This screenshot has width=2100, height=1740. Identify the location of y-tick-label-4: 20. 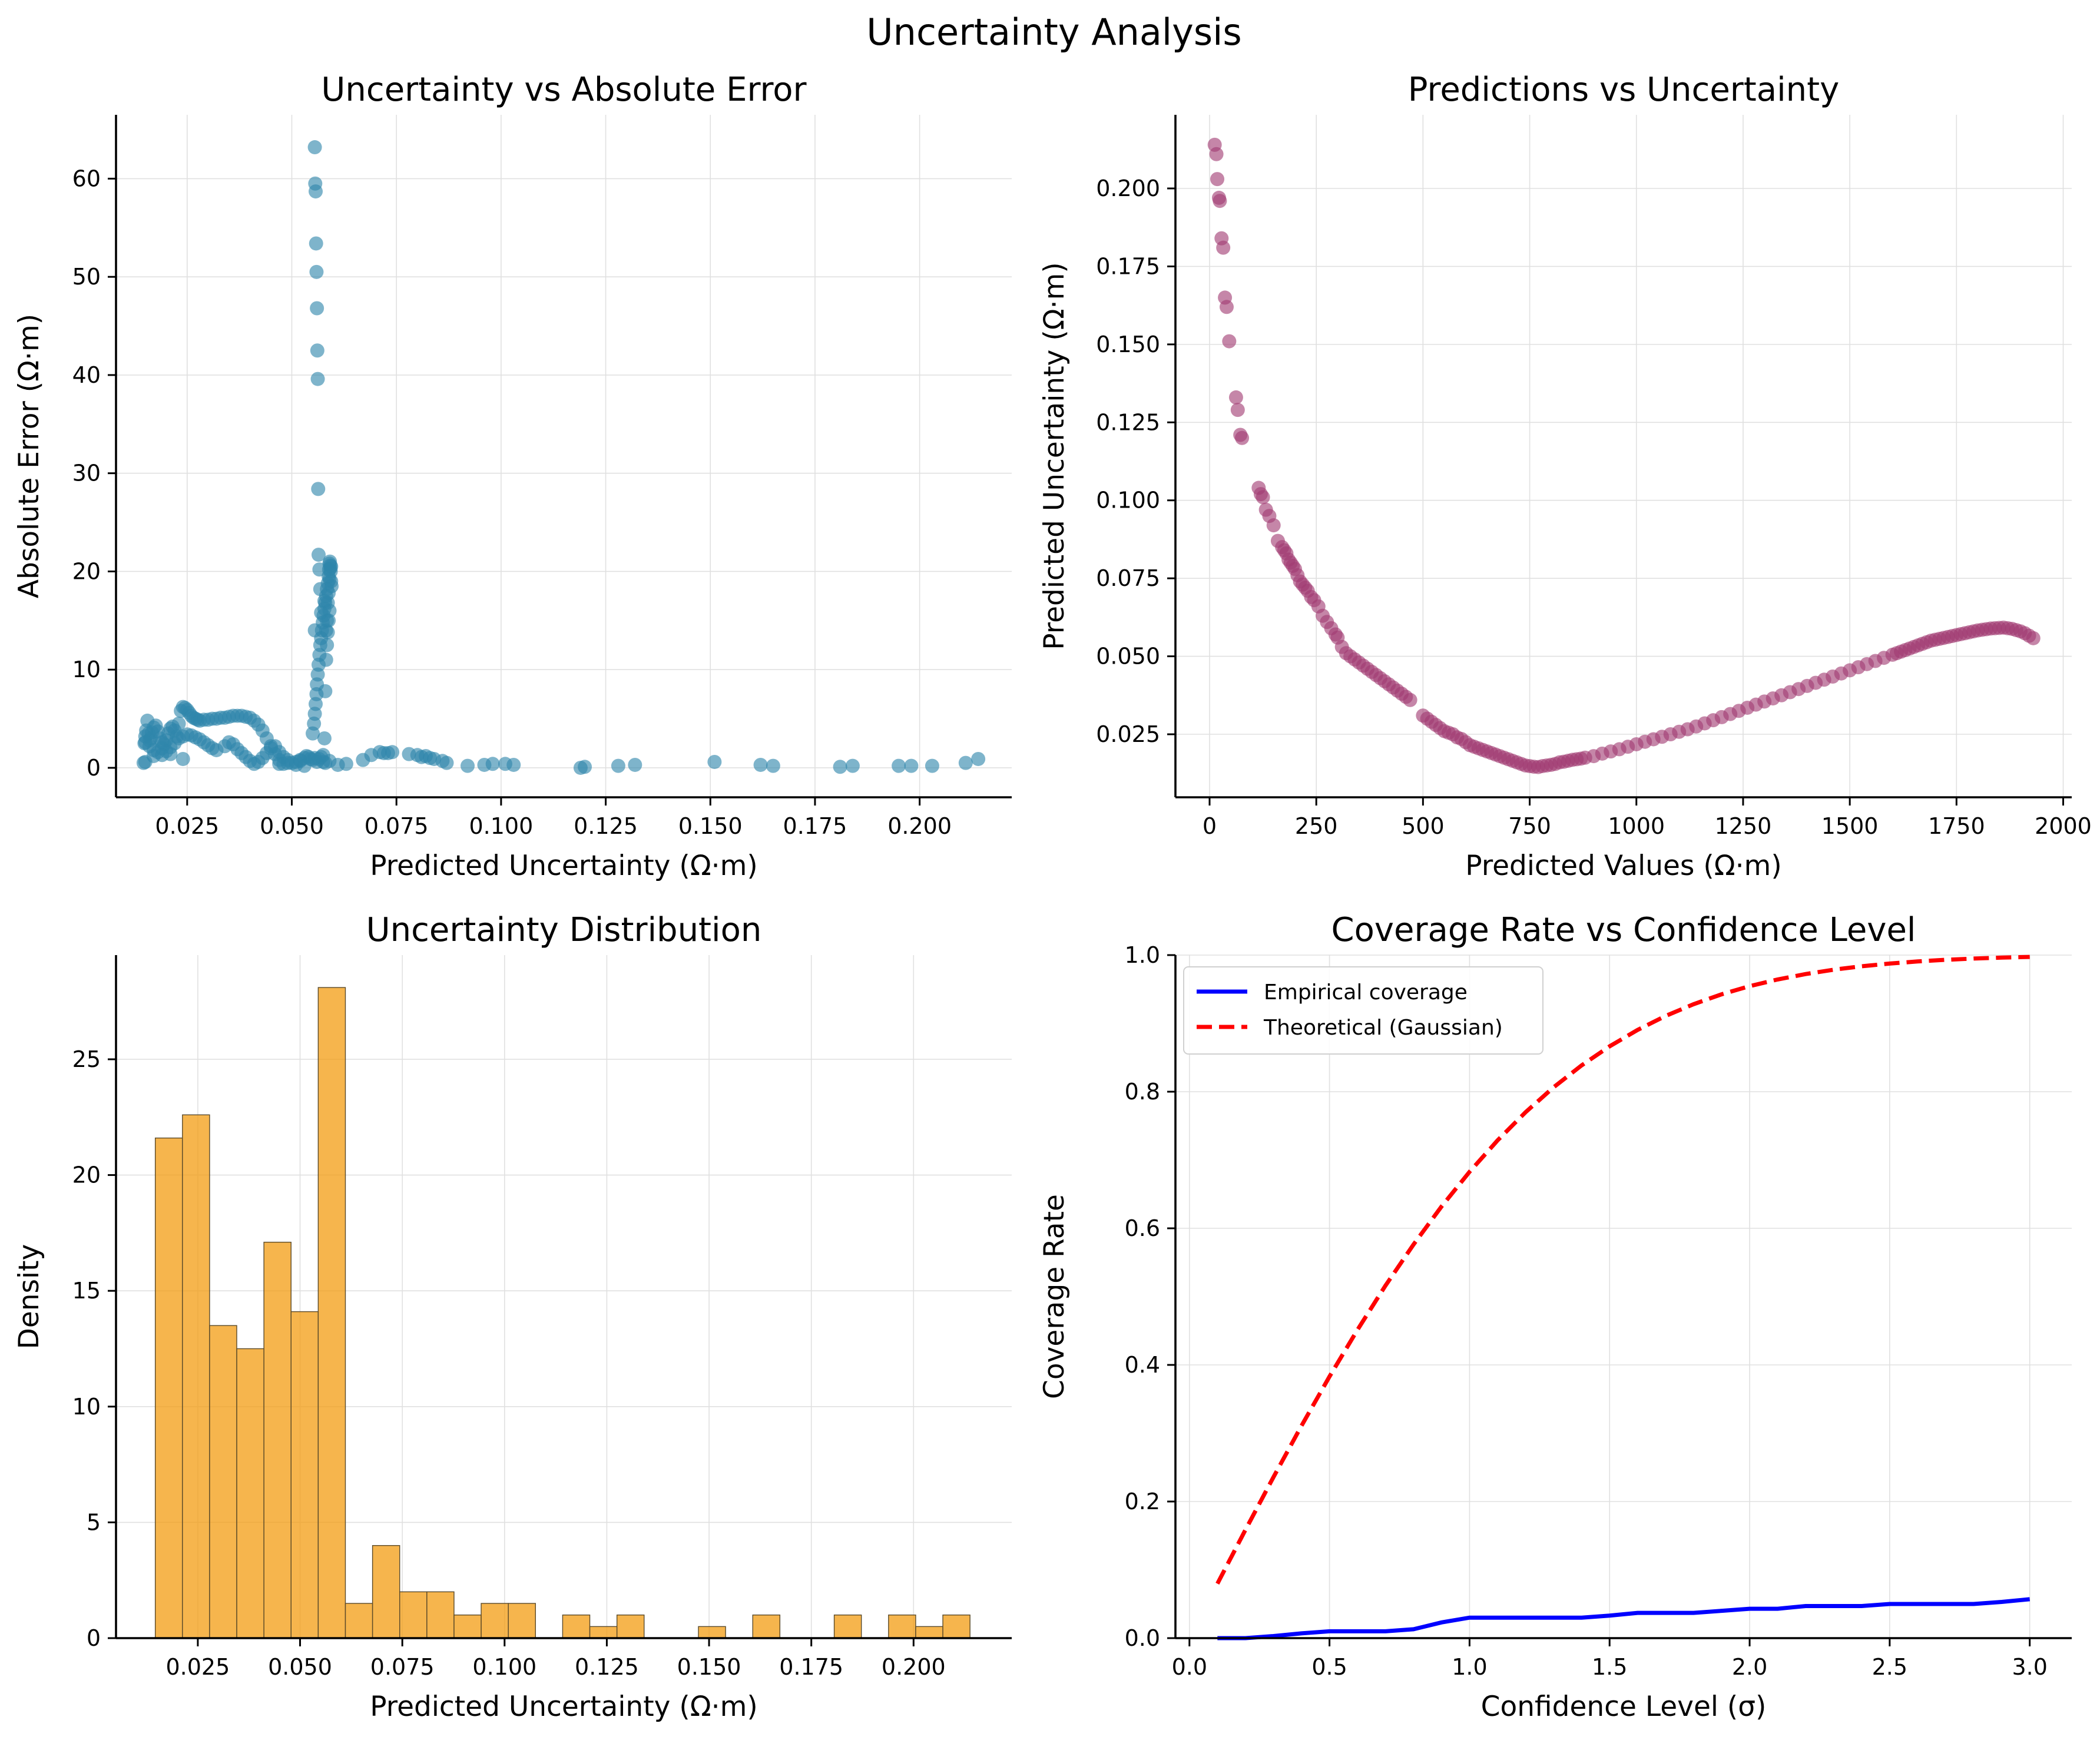
(86, 1175).